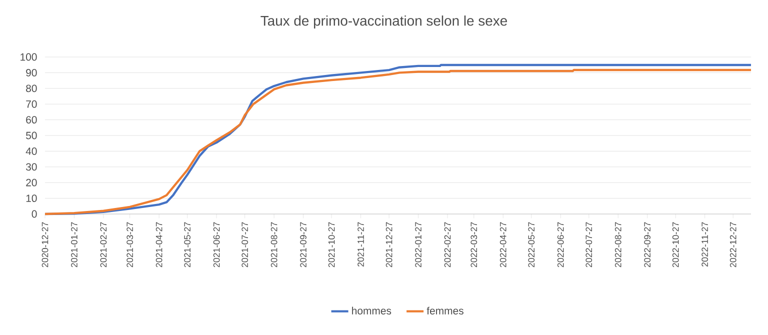 This screenshot has width=768, height=335. I want to click on x-tick-label: 2021-04-27, so click(159, 245).